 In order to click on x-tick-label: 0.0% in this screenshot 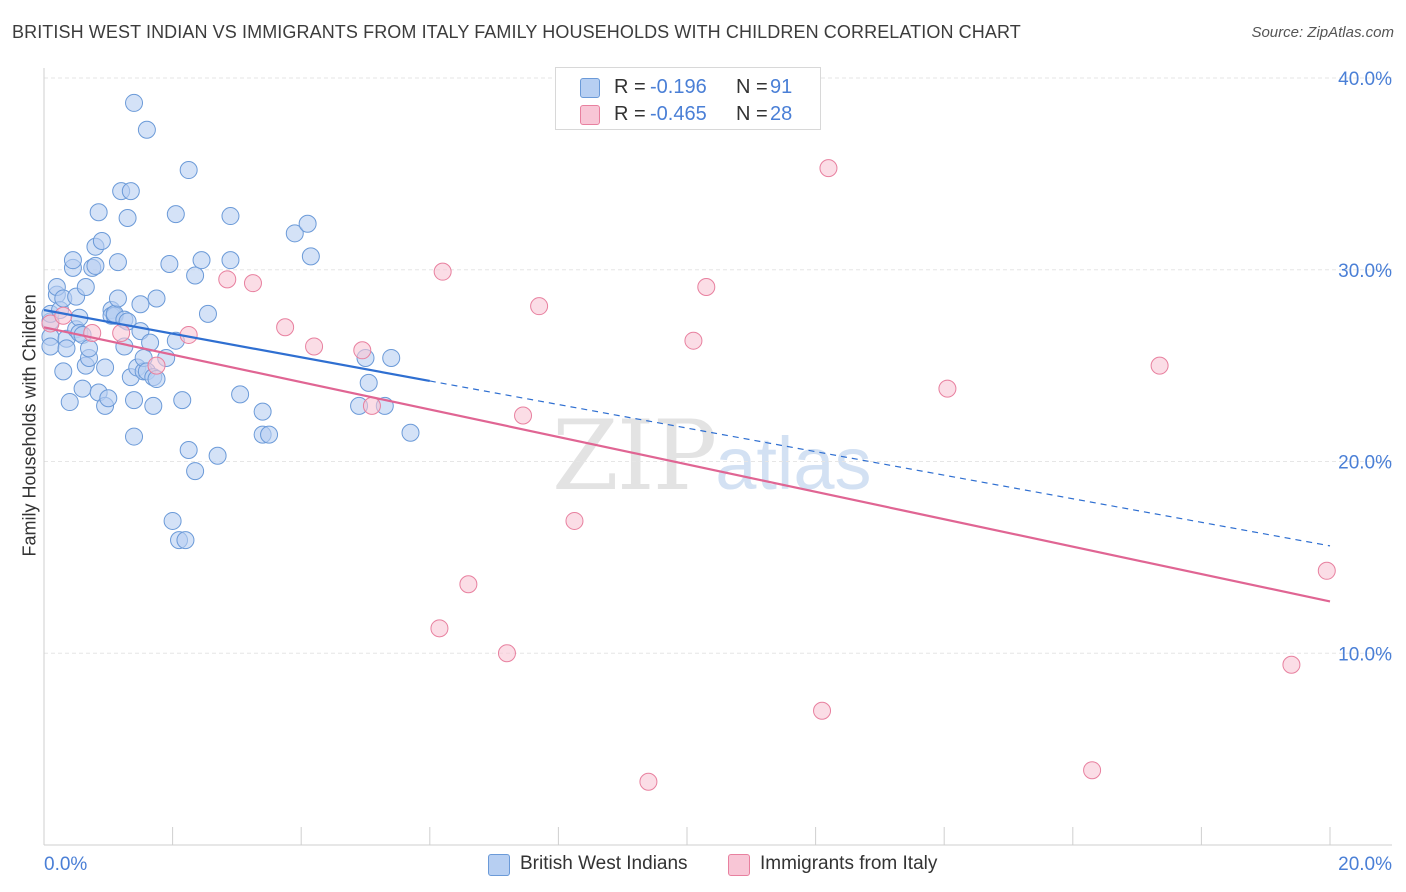, I will do `click(65, 864)`.